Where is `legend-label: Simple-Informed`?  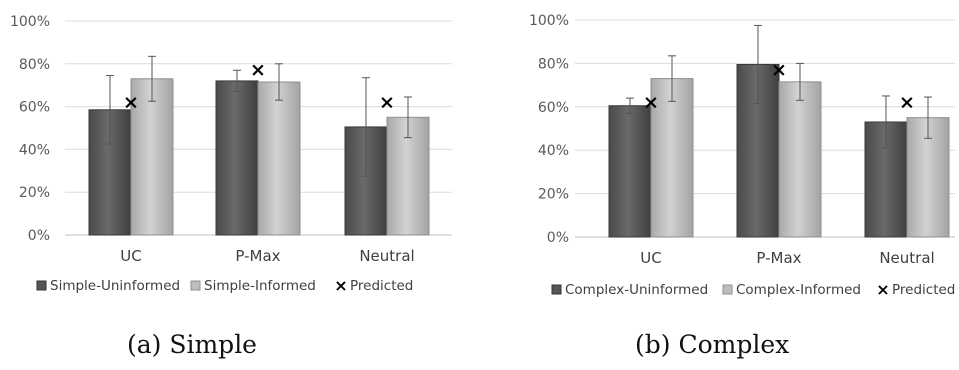
legend-label: Simple-Informed is located at coordinates (260, 286).